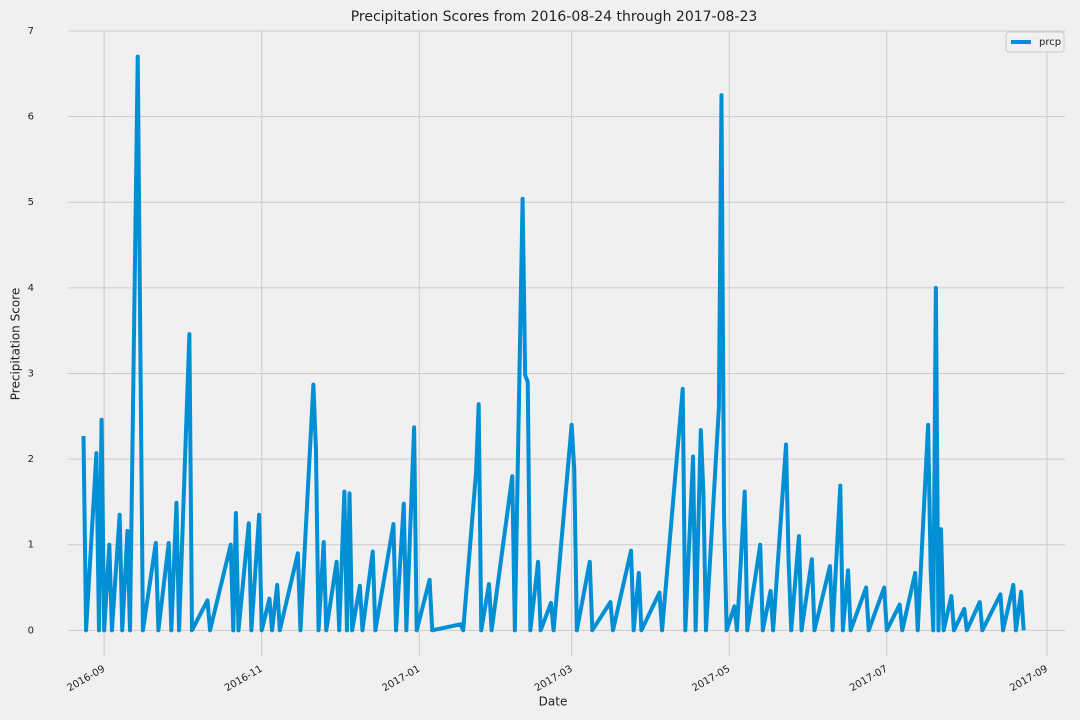  I want to click on y-tick-label: 4, so click(31, 288).